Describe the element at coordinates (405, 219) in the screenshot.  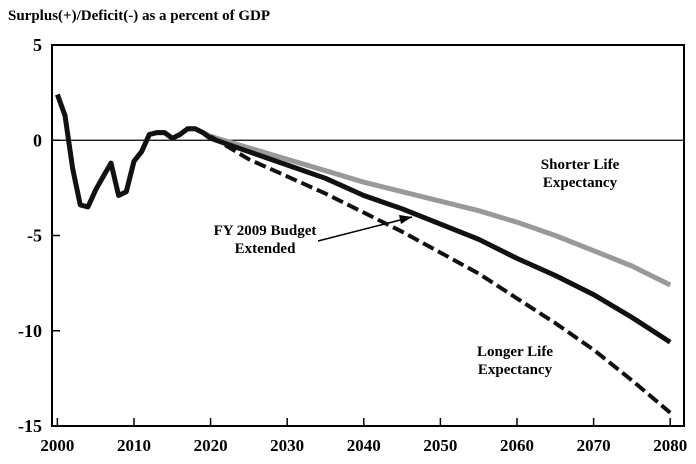
I see `arrow-head` at that location.